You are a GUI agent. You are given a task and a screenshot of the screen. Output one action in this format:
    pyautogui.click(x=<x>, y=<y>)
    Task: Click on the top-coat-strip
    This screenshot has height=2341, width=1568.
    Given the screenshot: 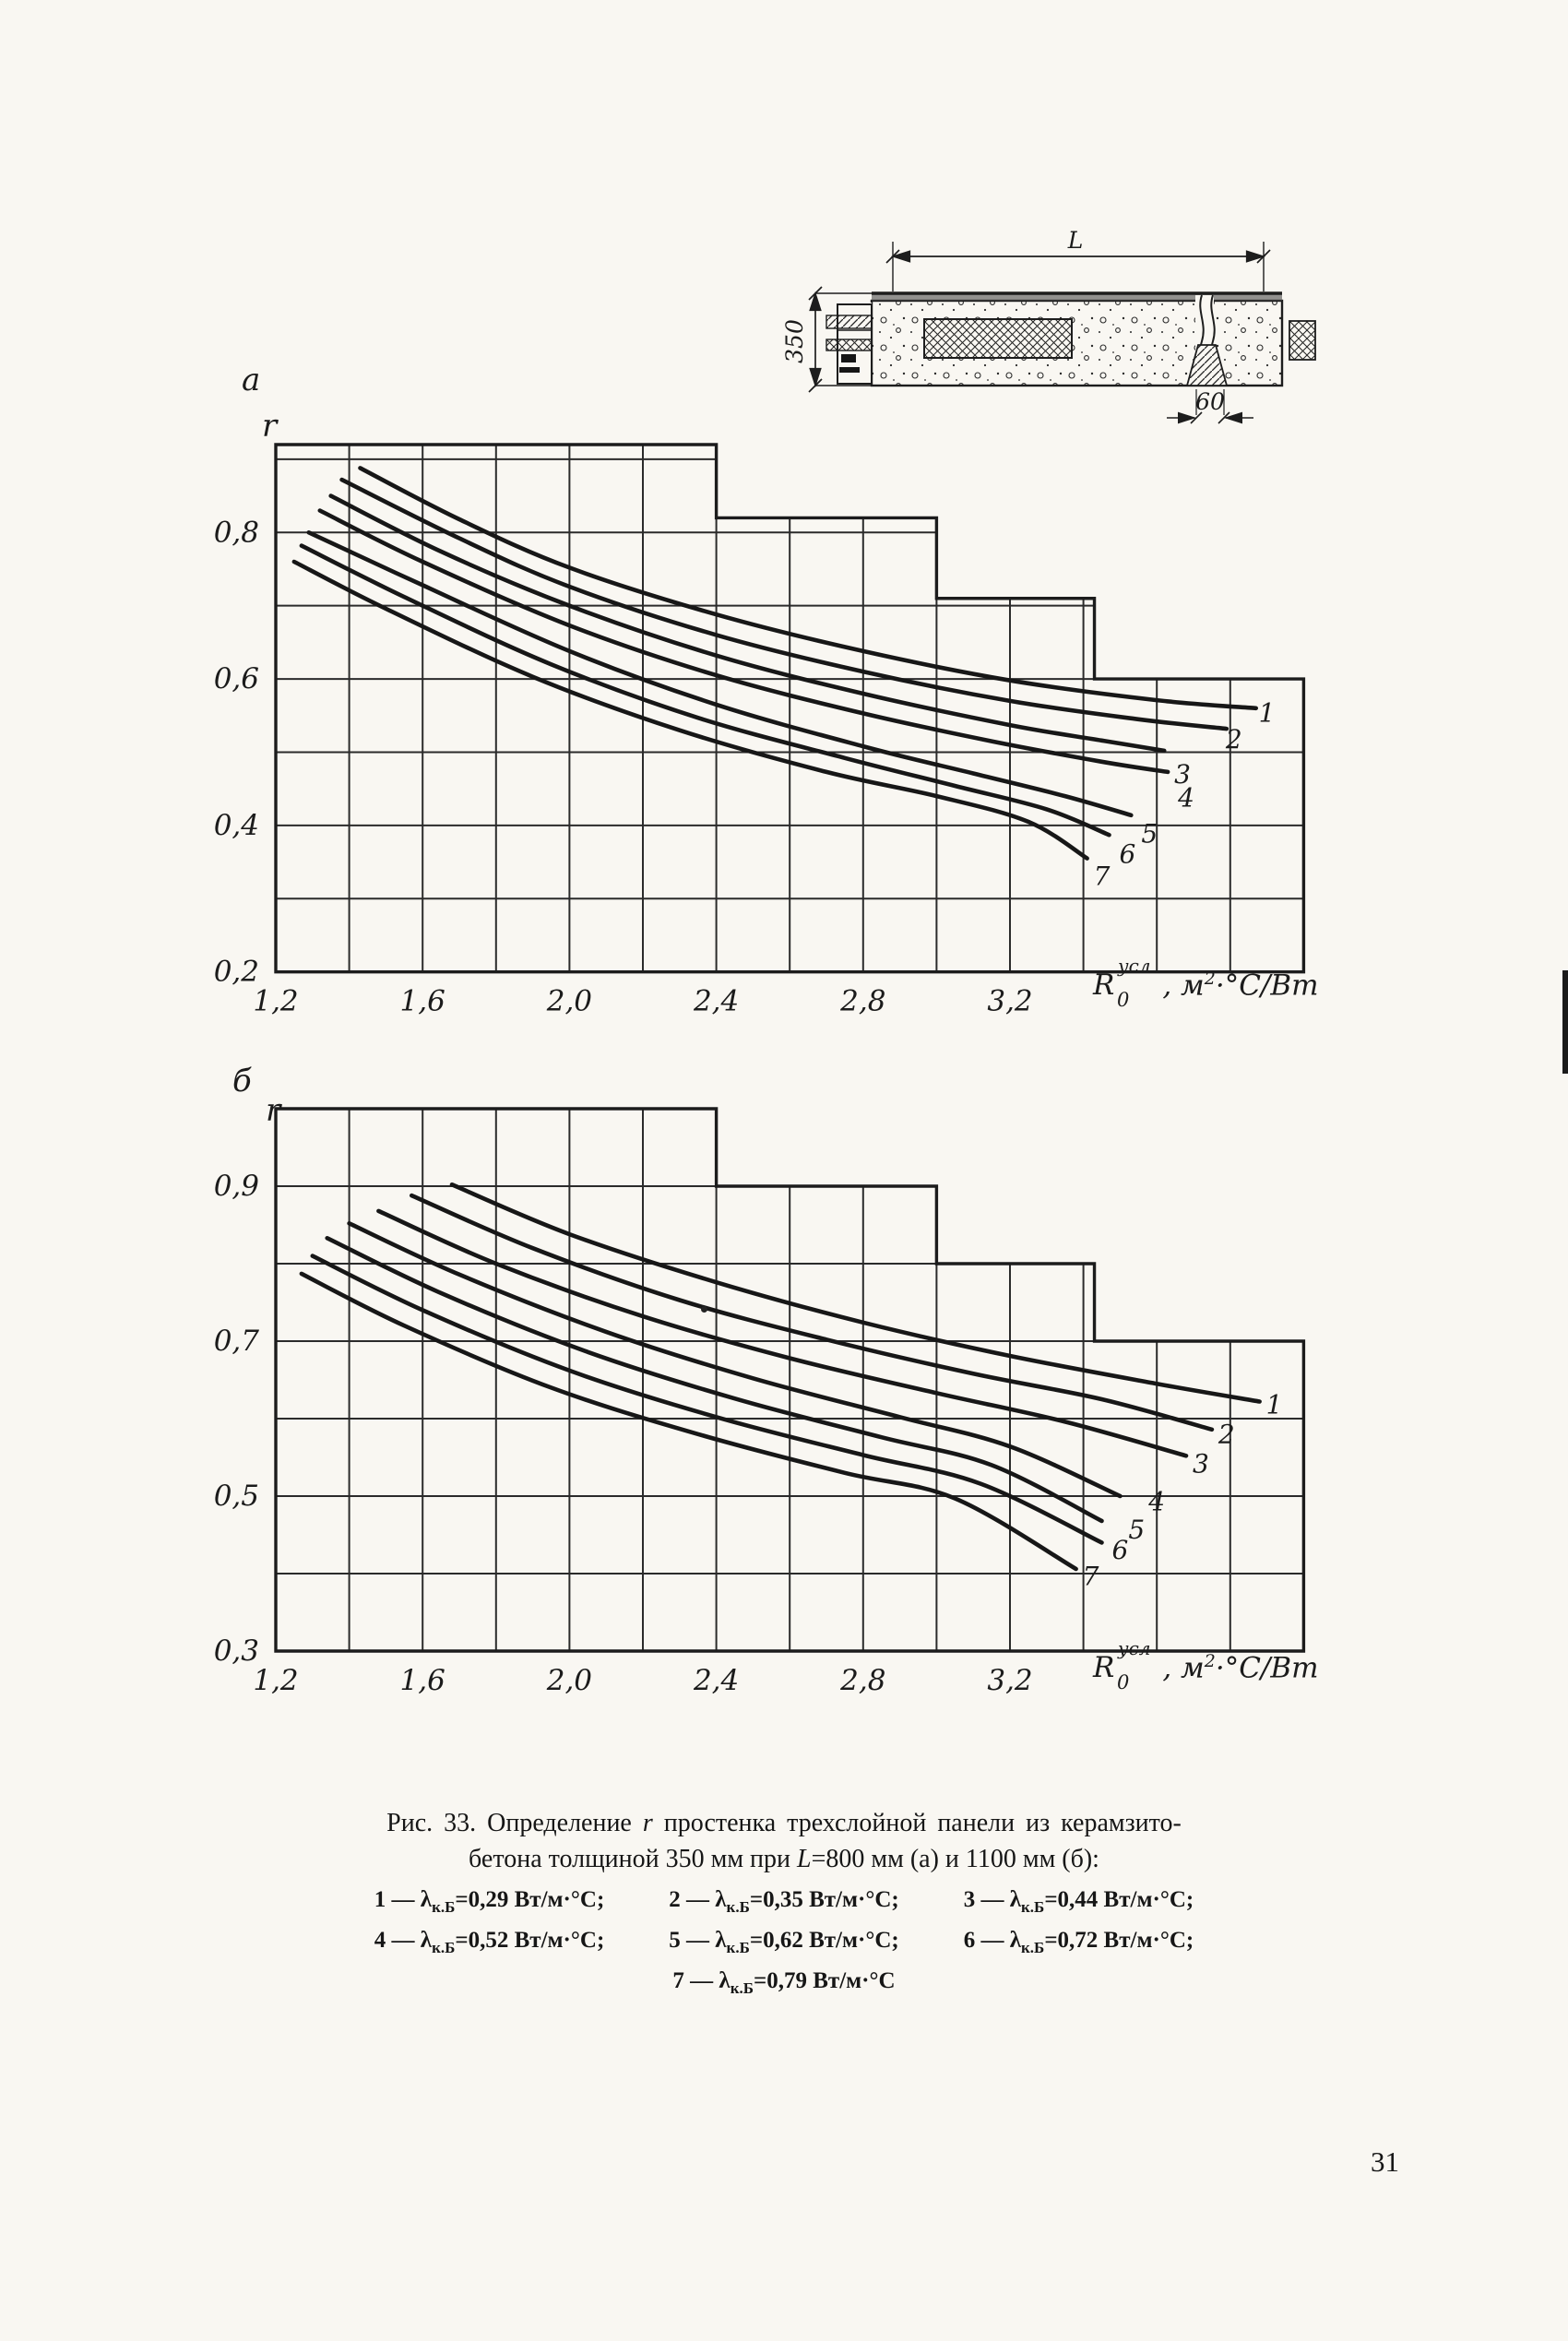 What is the action you would take?
    pyautogui.click(x=1077, y=297)
    